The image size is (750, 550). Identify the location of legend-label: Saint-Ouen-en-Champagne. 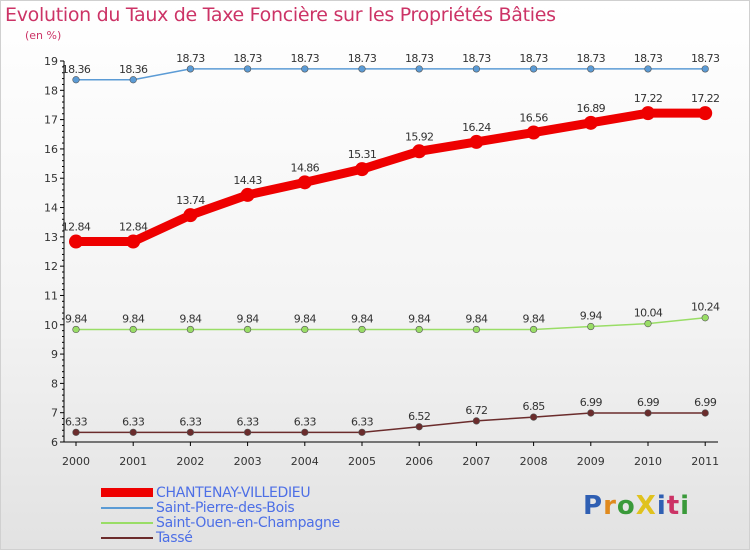
(248, 522).